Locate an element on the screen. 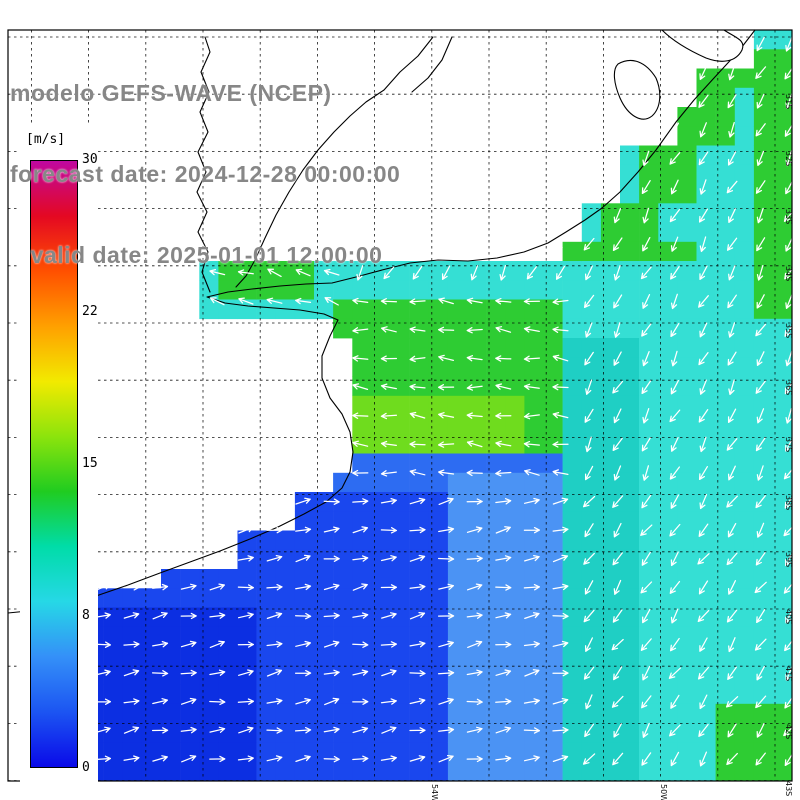  river-branch is located at coordinates (432, 64).